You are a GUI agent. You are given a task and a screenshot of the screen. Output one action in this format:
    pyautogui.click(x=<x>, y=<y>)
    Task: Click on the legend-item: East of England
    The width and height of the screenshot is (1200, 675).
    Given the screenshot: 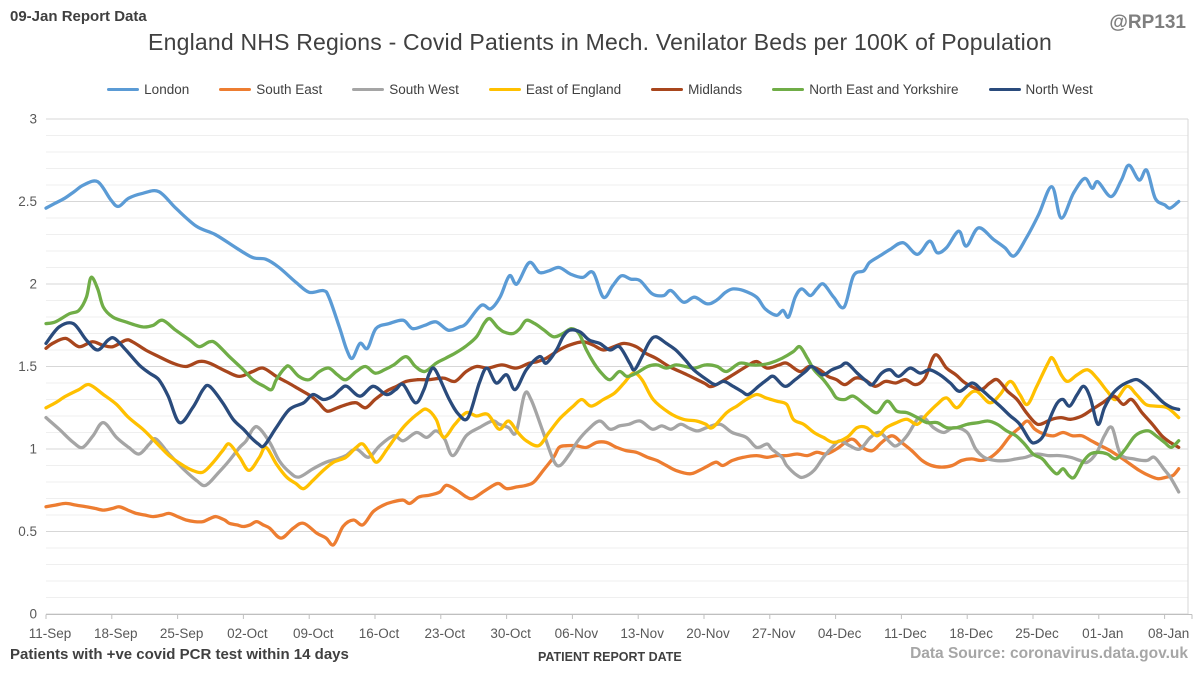 What is the action you would take?
    pyautogui.click(x=555, y=89)
    